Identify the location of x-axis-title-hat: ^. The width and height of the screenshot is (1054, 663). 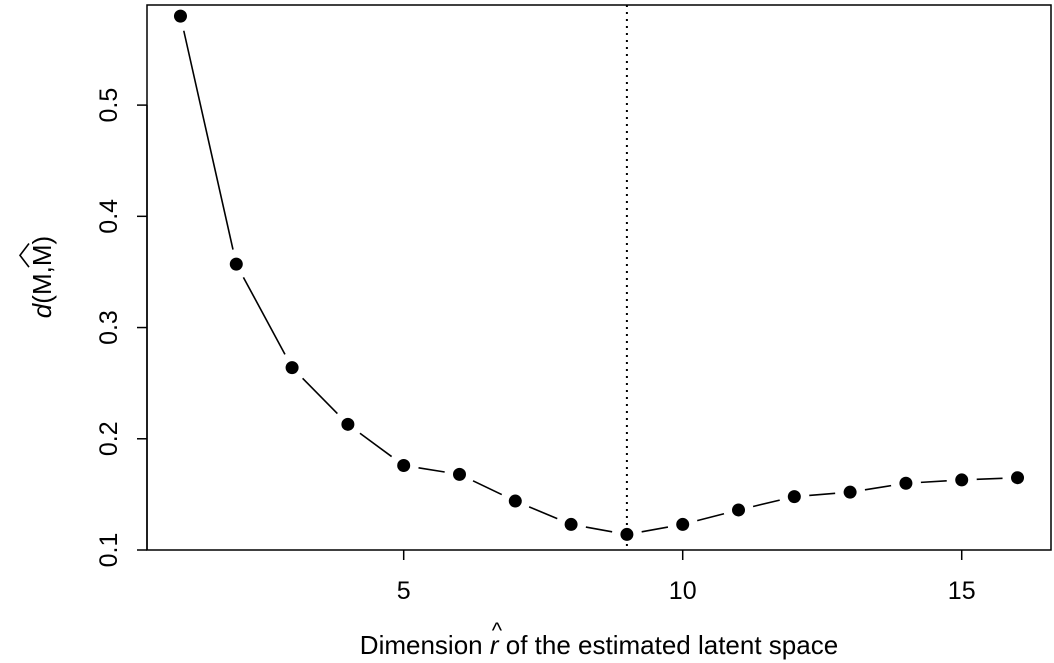
(497, 630).